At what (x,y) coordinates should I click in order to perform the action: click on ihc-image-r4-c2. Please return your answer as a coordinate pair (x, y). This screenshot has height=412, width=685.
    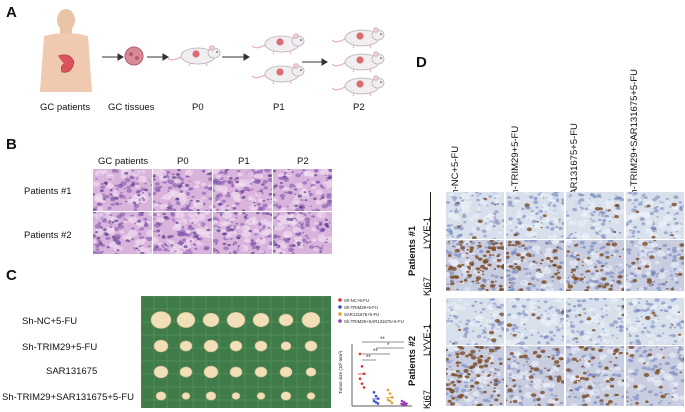
    Looking at the image, I should click on (535, 376).